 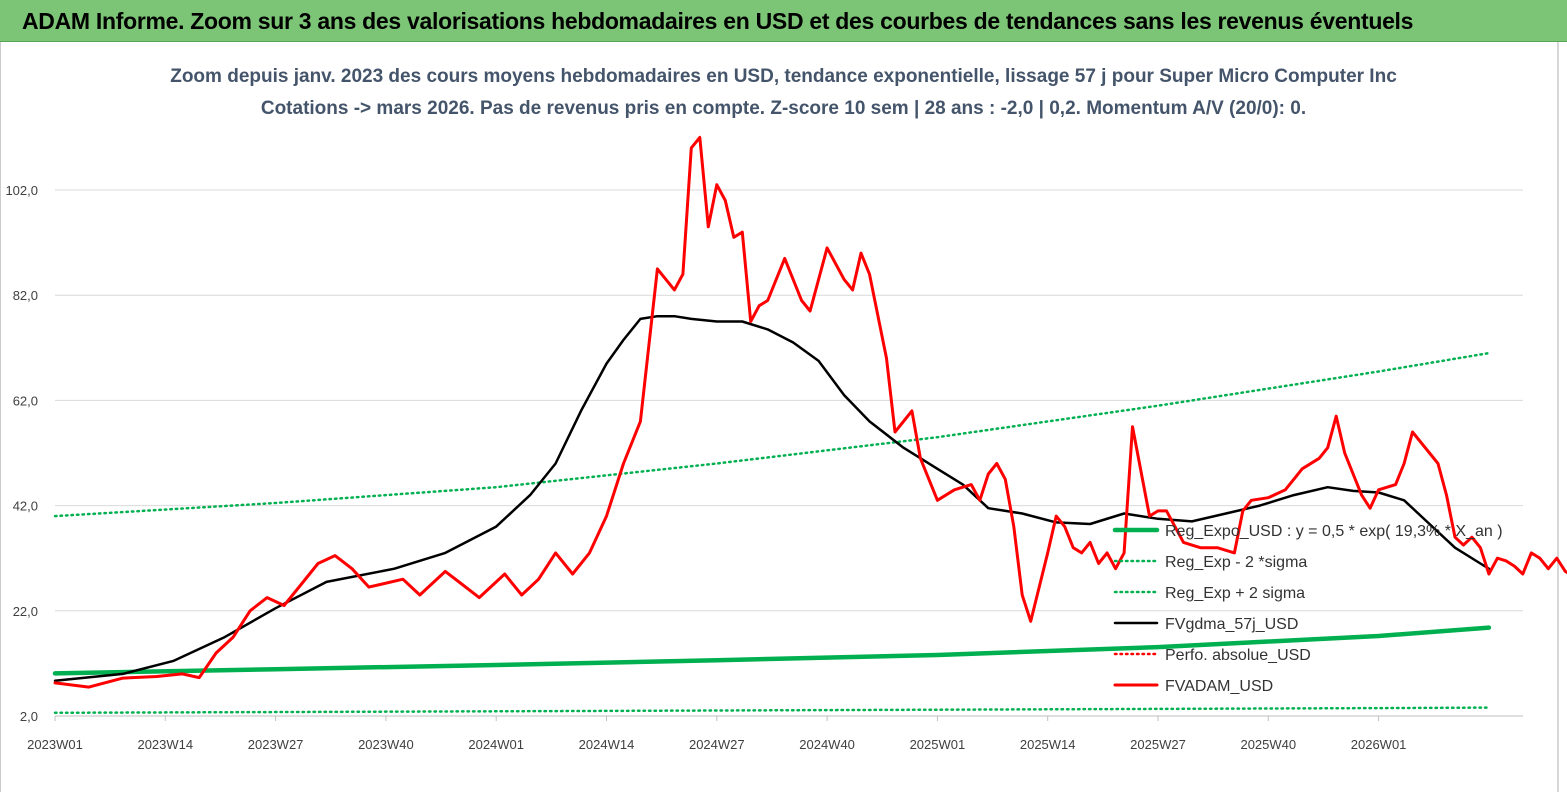 I want to click on x-tick-label: 2025W01, so click(x=938, y=744).